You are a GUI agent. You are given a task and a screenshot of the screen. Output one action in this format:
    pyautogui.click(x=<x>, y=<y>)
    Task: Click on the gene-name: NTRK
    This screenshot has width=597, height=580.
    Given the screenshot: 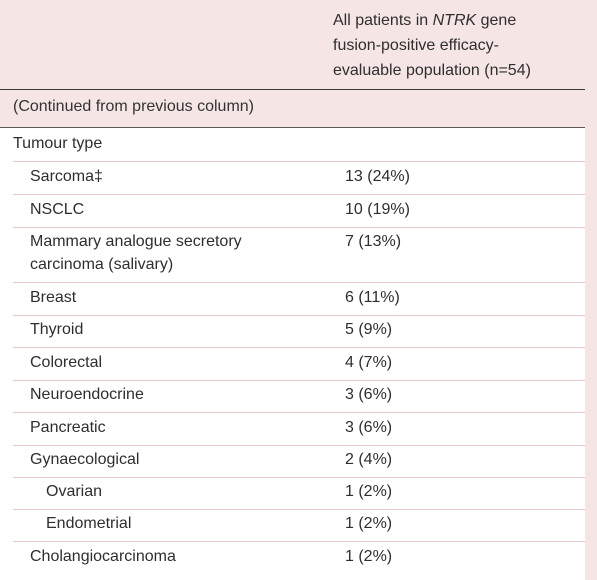 What is the action you would take?
    pyautogui.click(x=454, y=20)
    